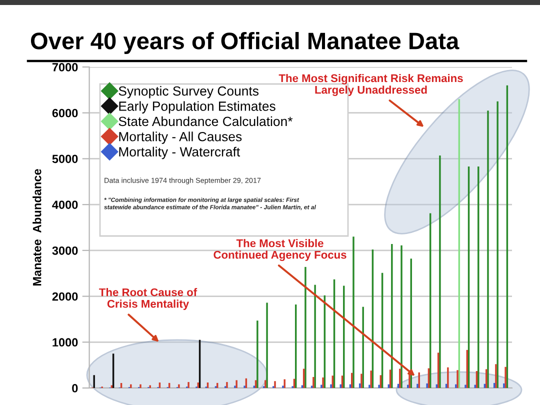 Image resolution: width=540 pixels, height=405 pixels. I want to click on y-axis-title: Manatee Abundance, so click(37, 227).